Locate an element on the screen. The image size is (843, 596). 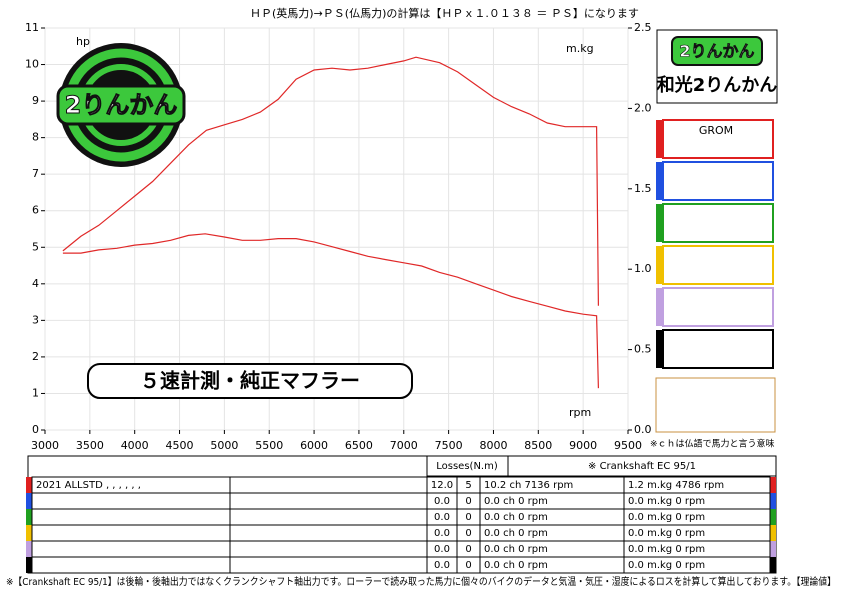
x-tick-label: 5500 is located at coordinates (269, 445).